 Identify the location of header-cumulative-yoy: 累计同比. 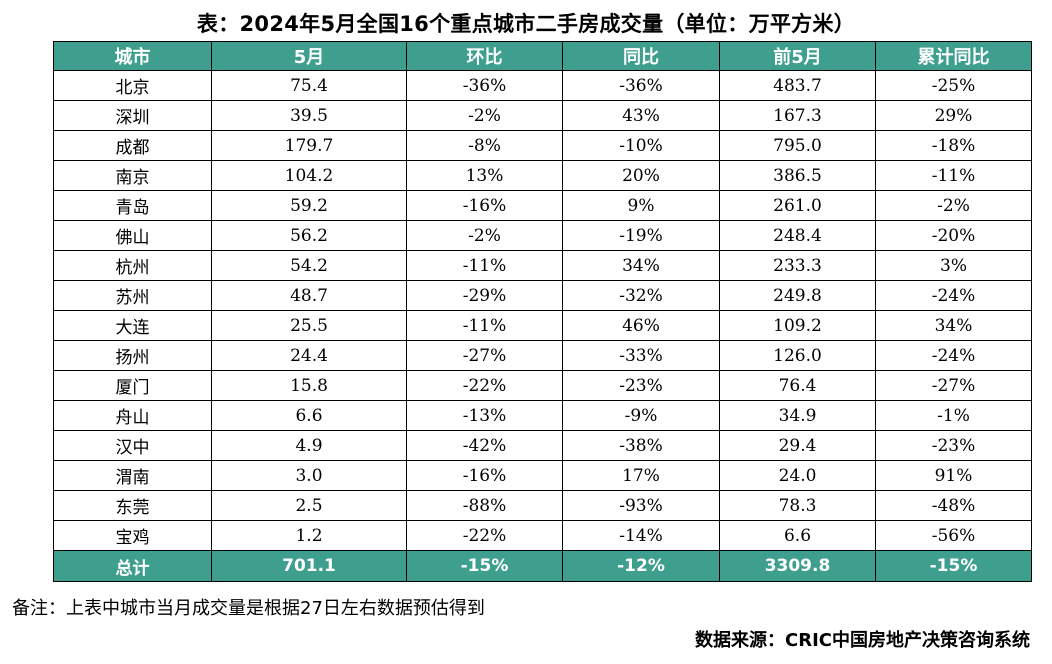
(953, 56).